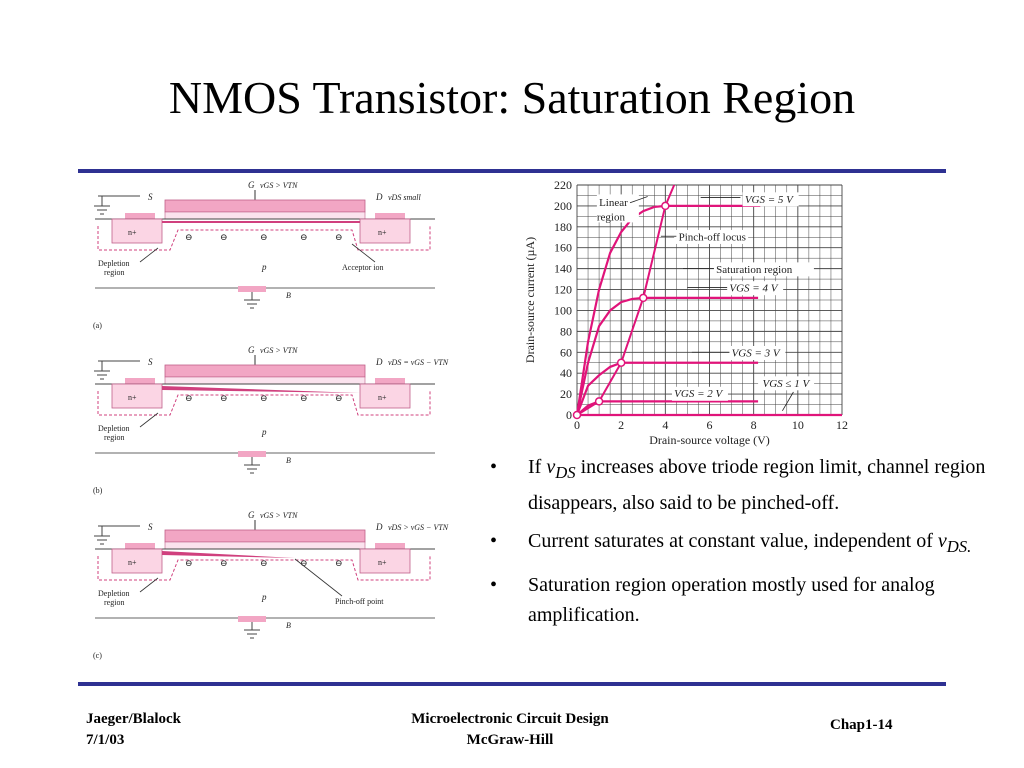 Image resolution: width=1024 pixels, height=768 pixels. Describe the element at coordinates (709, 440) in the screenshot. I see `x-axis-label: Drain-source voltage (V)` at that location.